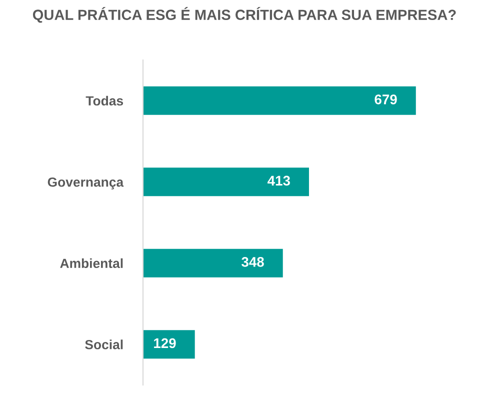  I want to click on y-tick-label: Ambiental, so click(91, 263).